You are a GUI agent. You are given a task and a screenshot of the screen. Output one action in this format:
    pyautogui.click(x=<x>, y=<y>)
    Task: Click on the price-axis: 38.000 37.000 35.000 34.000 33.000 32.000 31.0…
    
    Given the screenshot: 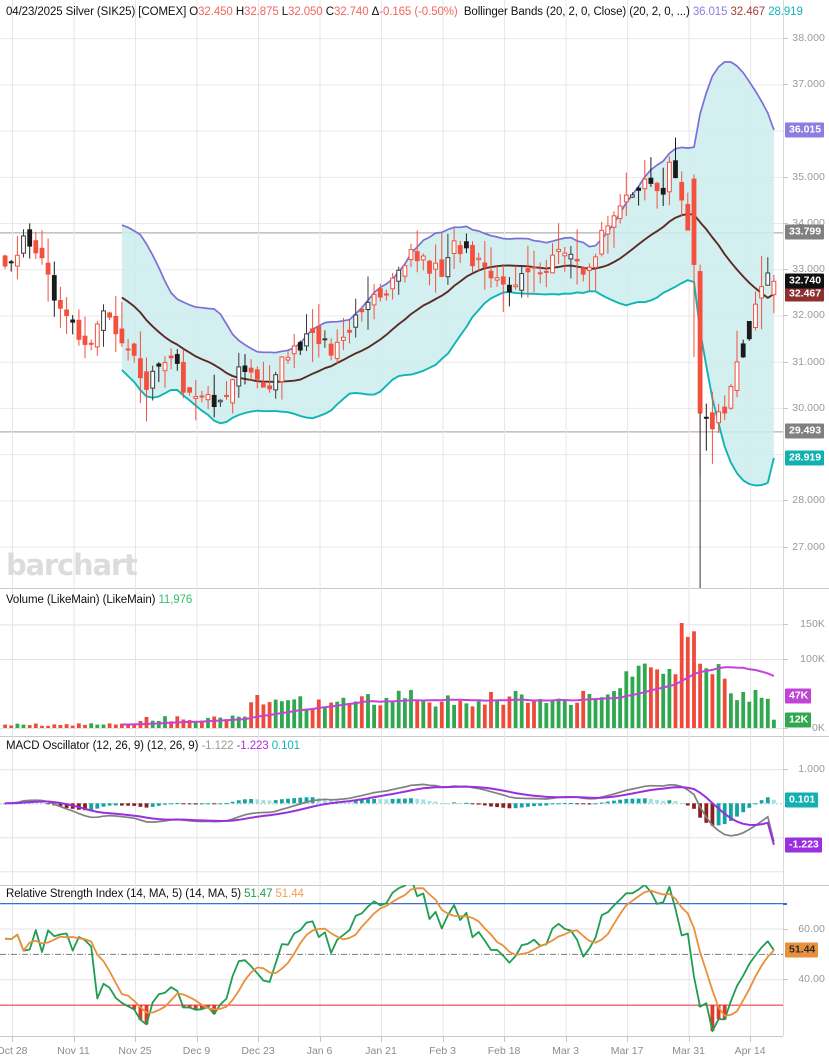 What is the action you would take?
    pyautogui.click(x=806, y=294)
    